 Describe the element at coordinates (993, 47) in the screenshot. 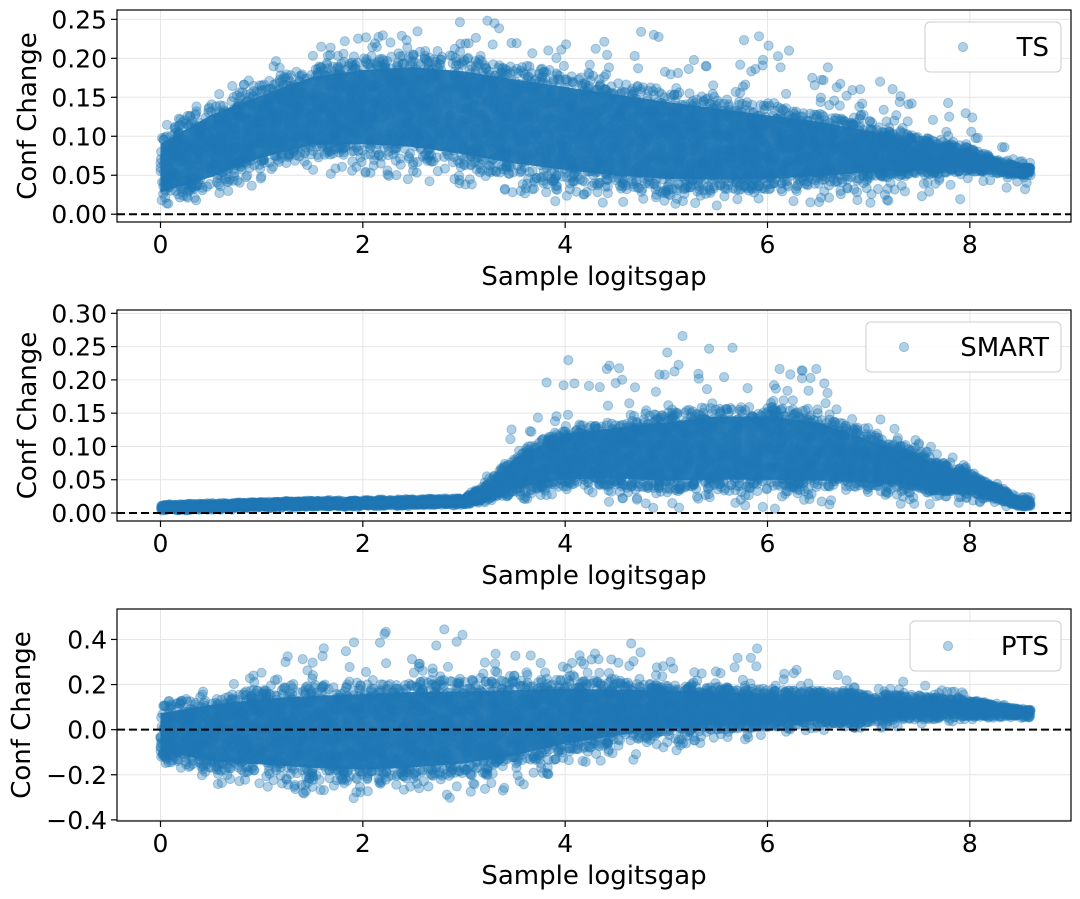

I see `legend: TS` at that location.